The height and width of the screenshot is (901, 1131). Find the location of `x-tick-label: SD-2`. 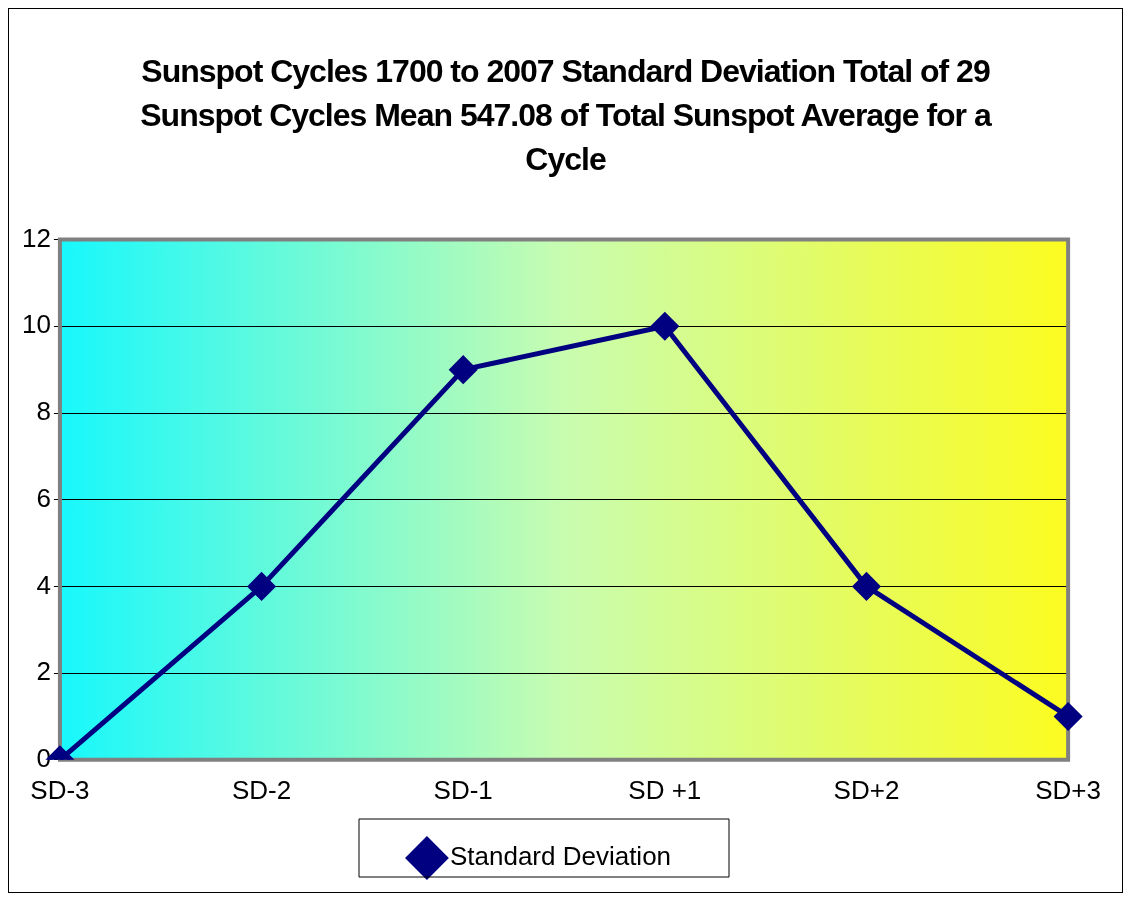

x-tick-label: SD-2 is located at coordinates (261, 789).